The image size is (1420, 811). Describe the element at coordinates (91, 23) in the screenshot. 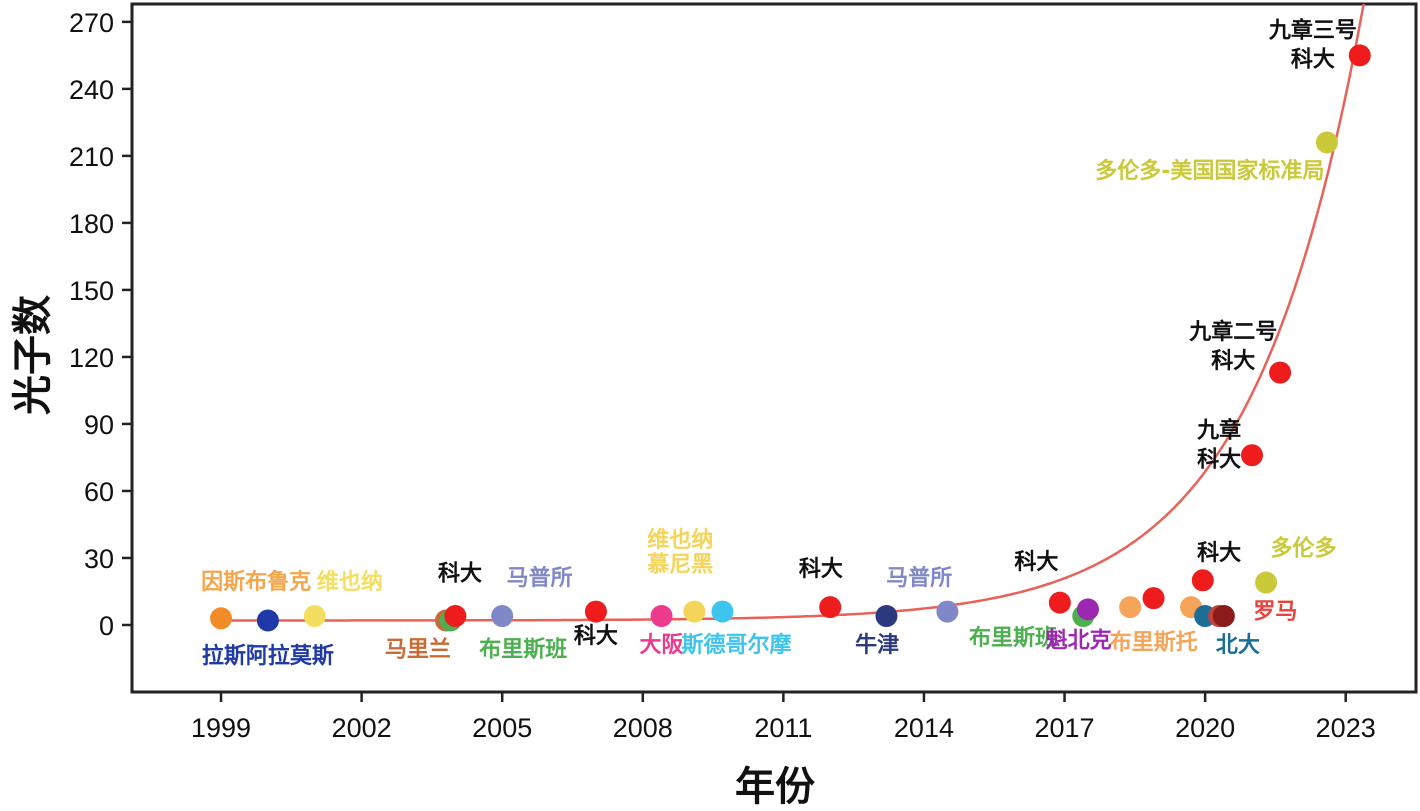

I see `y-tick-label: 270` at that location.